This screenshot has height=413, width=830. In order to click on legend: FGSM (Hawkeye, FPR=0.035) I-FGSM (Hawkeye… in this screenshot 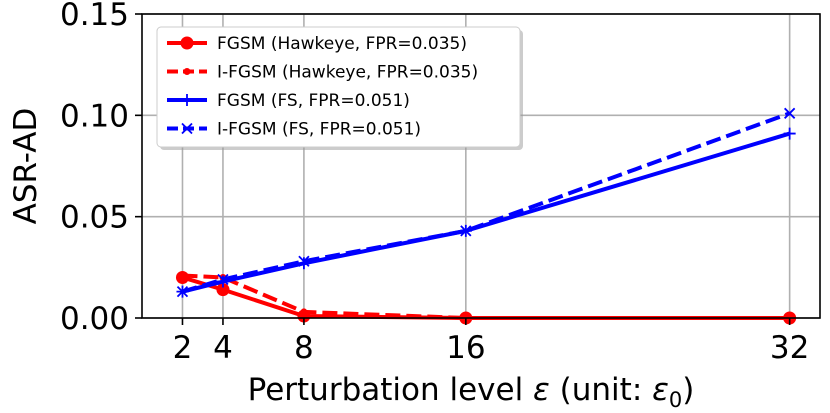, I will do `click(339, 88)`.